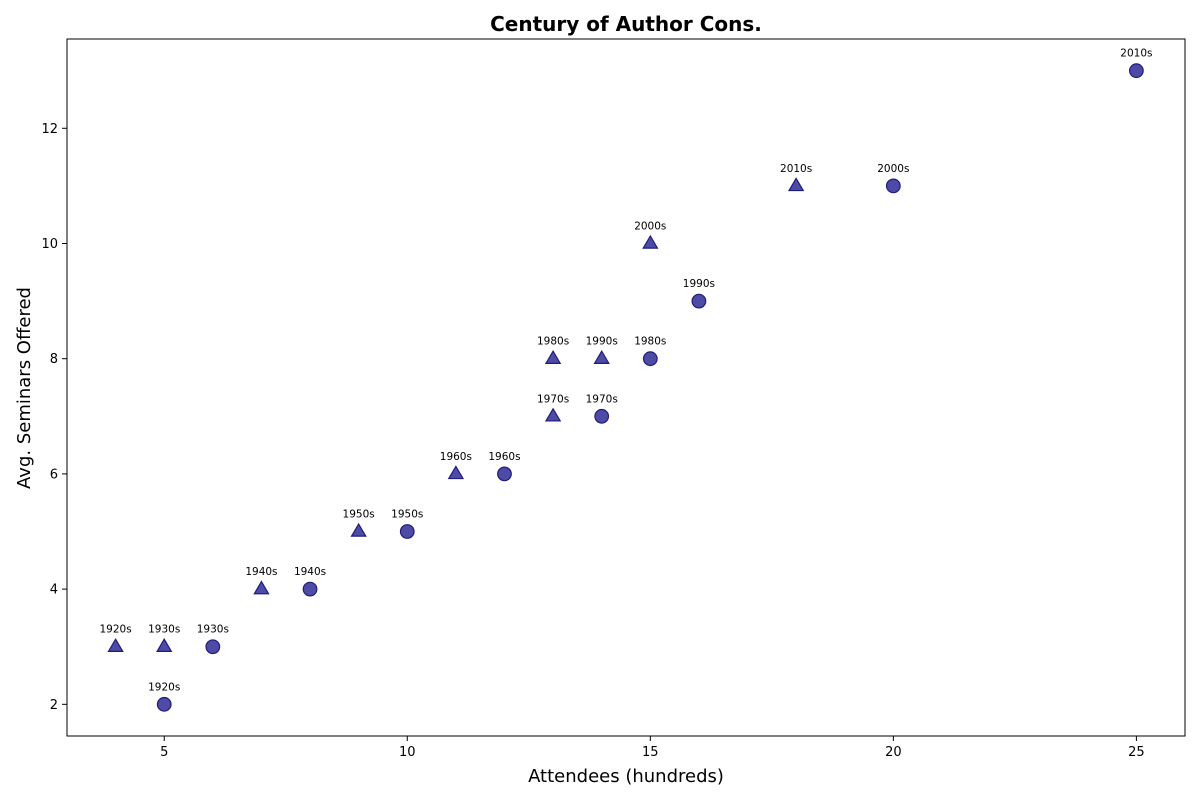  What do you see at coordinates (54, 590) in the screenshot?
I see `y-tick-label: 4` at bounding box center [54, 590].